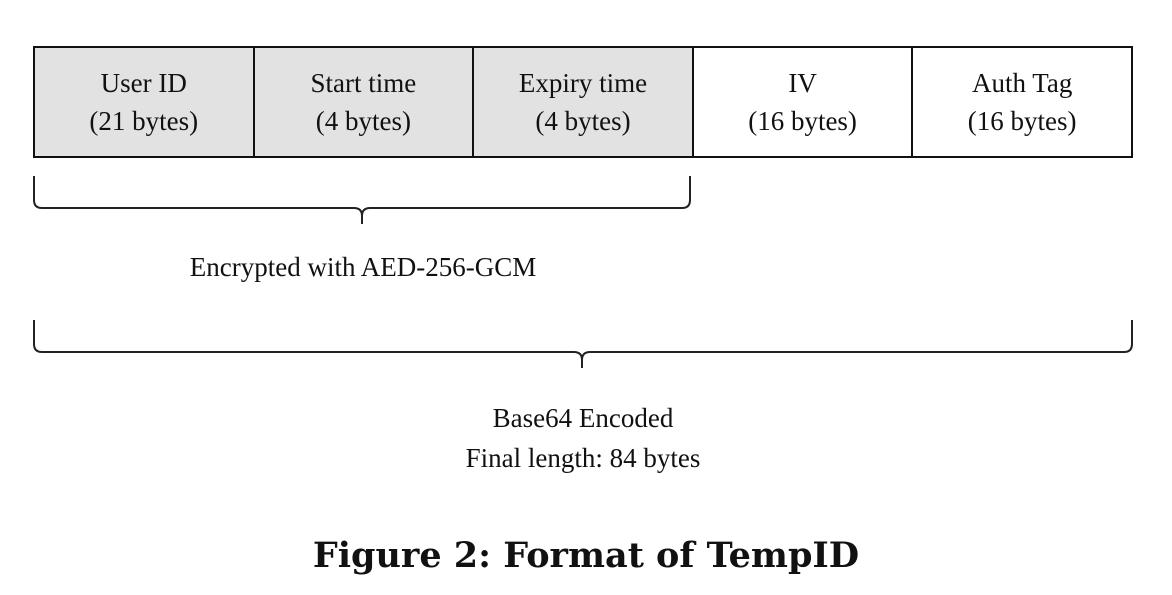 Image resolution: width=1172 pixels, height=595 pixels. I want to click on field-name: Start time, so click(363, 83).